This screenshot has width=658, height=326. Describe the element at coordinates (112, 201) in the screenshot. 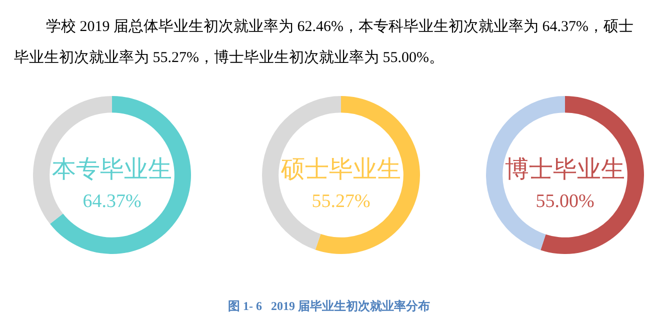

I see `data-label: 64.37%` at that location.